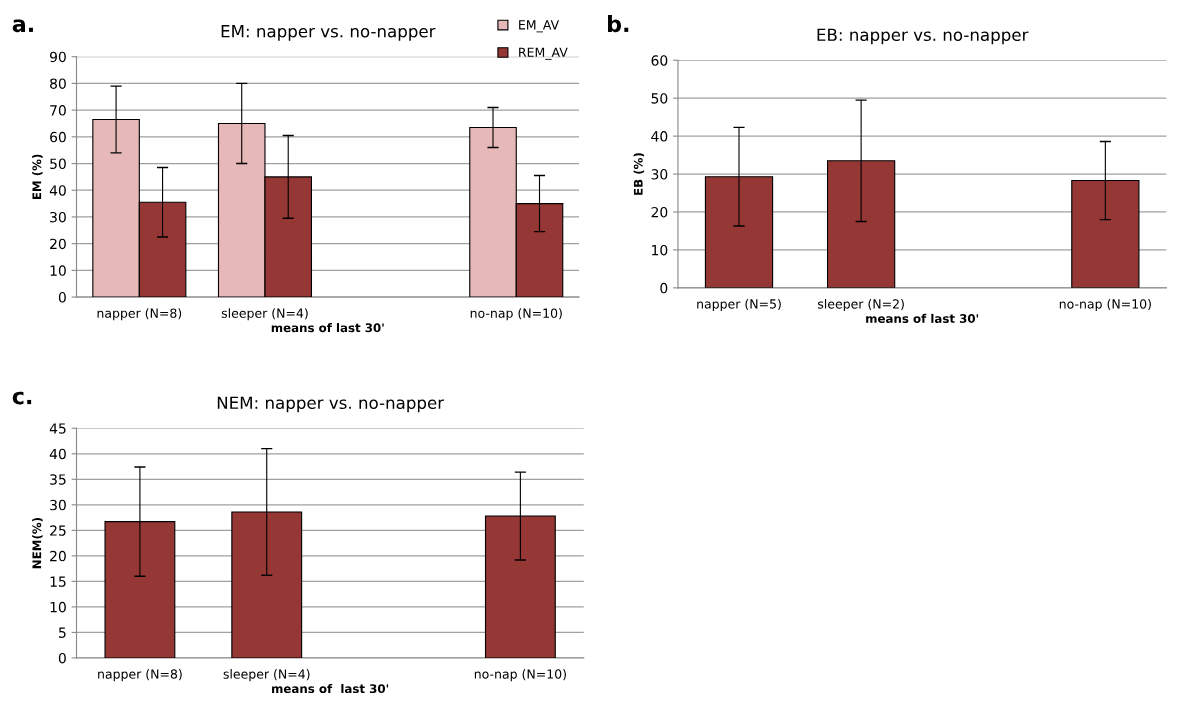  What do you see at coordinates (618, 24) in the screenshot?
I see `text: b.` at bounding box center [618, 24].